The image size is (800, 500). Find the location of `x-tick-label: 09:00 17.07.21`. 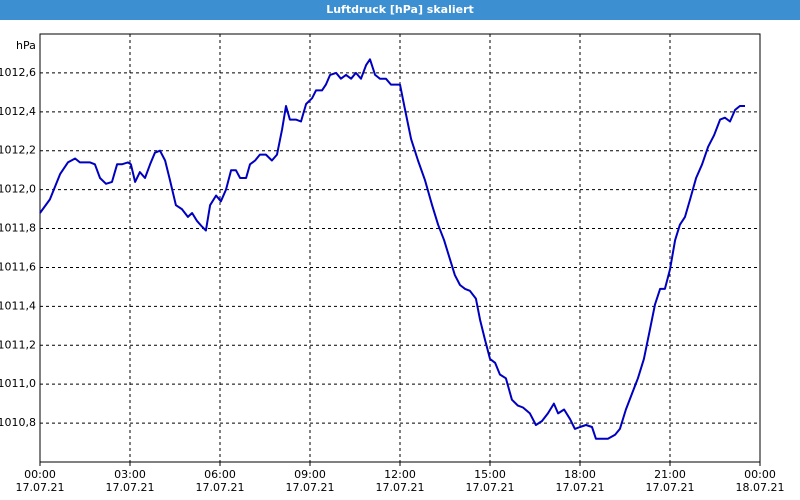

x-tick-label: 09:00 17.07.21 is located at coordinates (310, 481).